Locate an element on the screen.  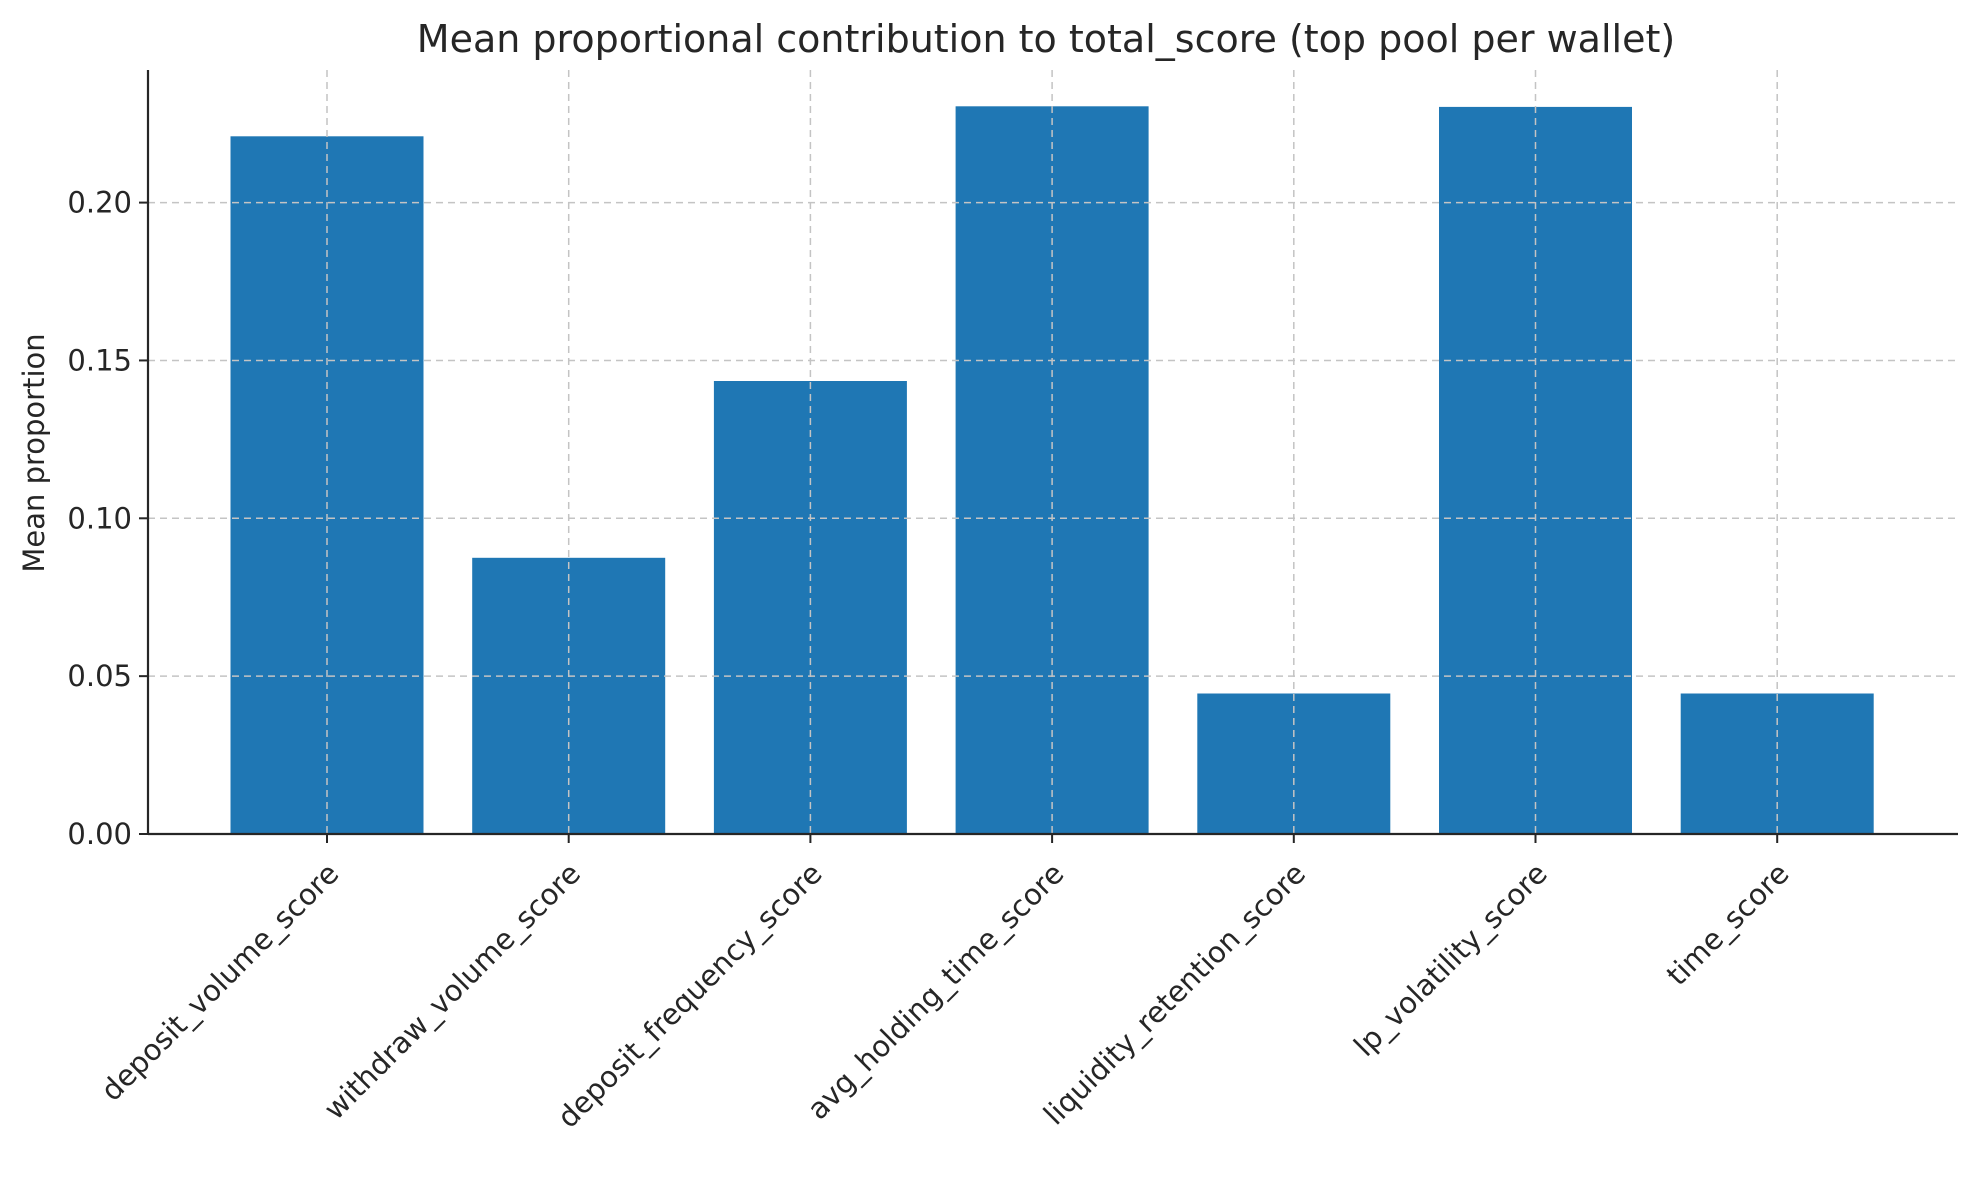
x-tick-label-deposit-volume-score: deposit_volume_score is located at coordinates (219, 981).